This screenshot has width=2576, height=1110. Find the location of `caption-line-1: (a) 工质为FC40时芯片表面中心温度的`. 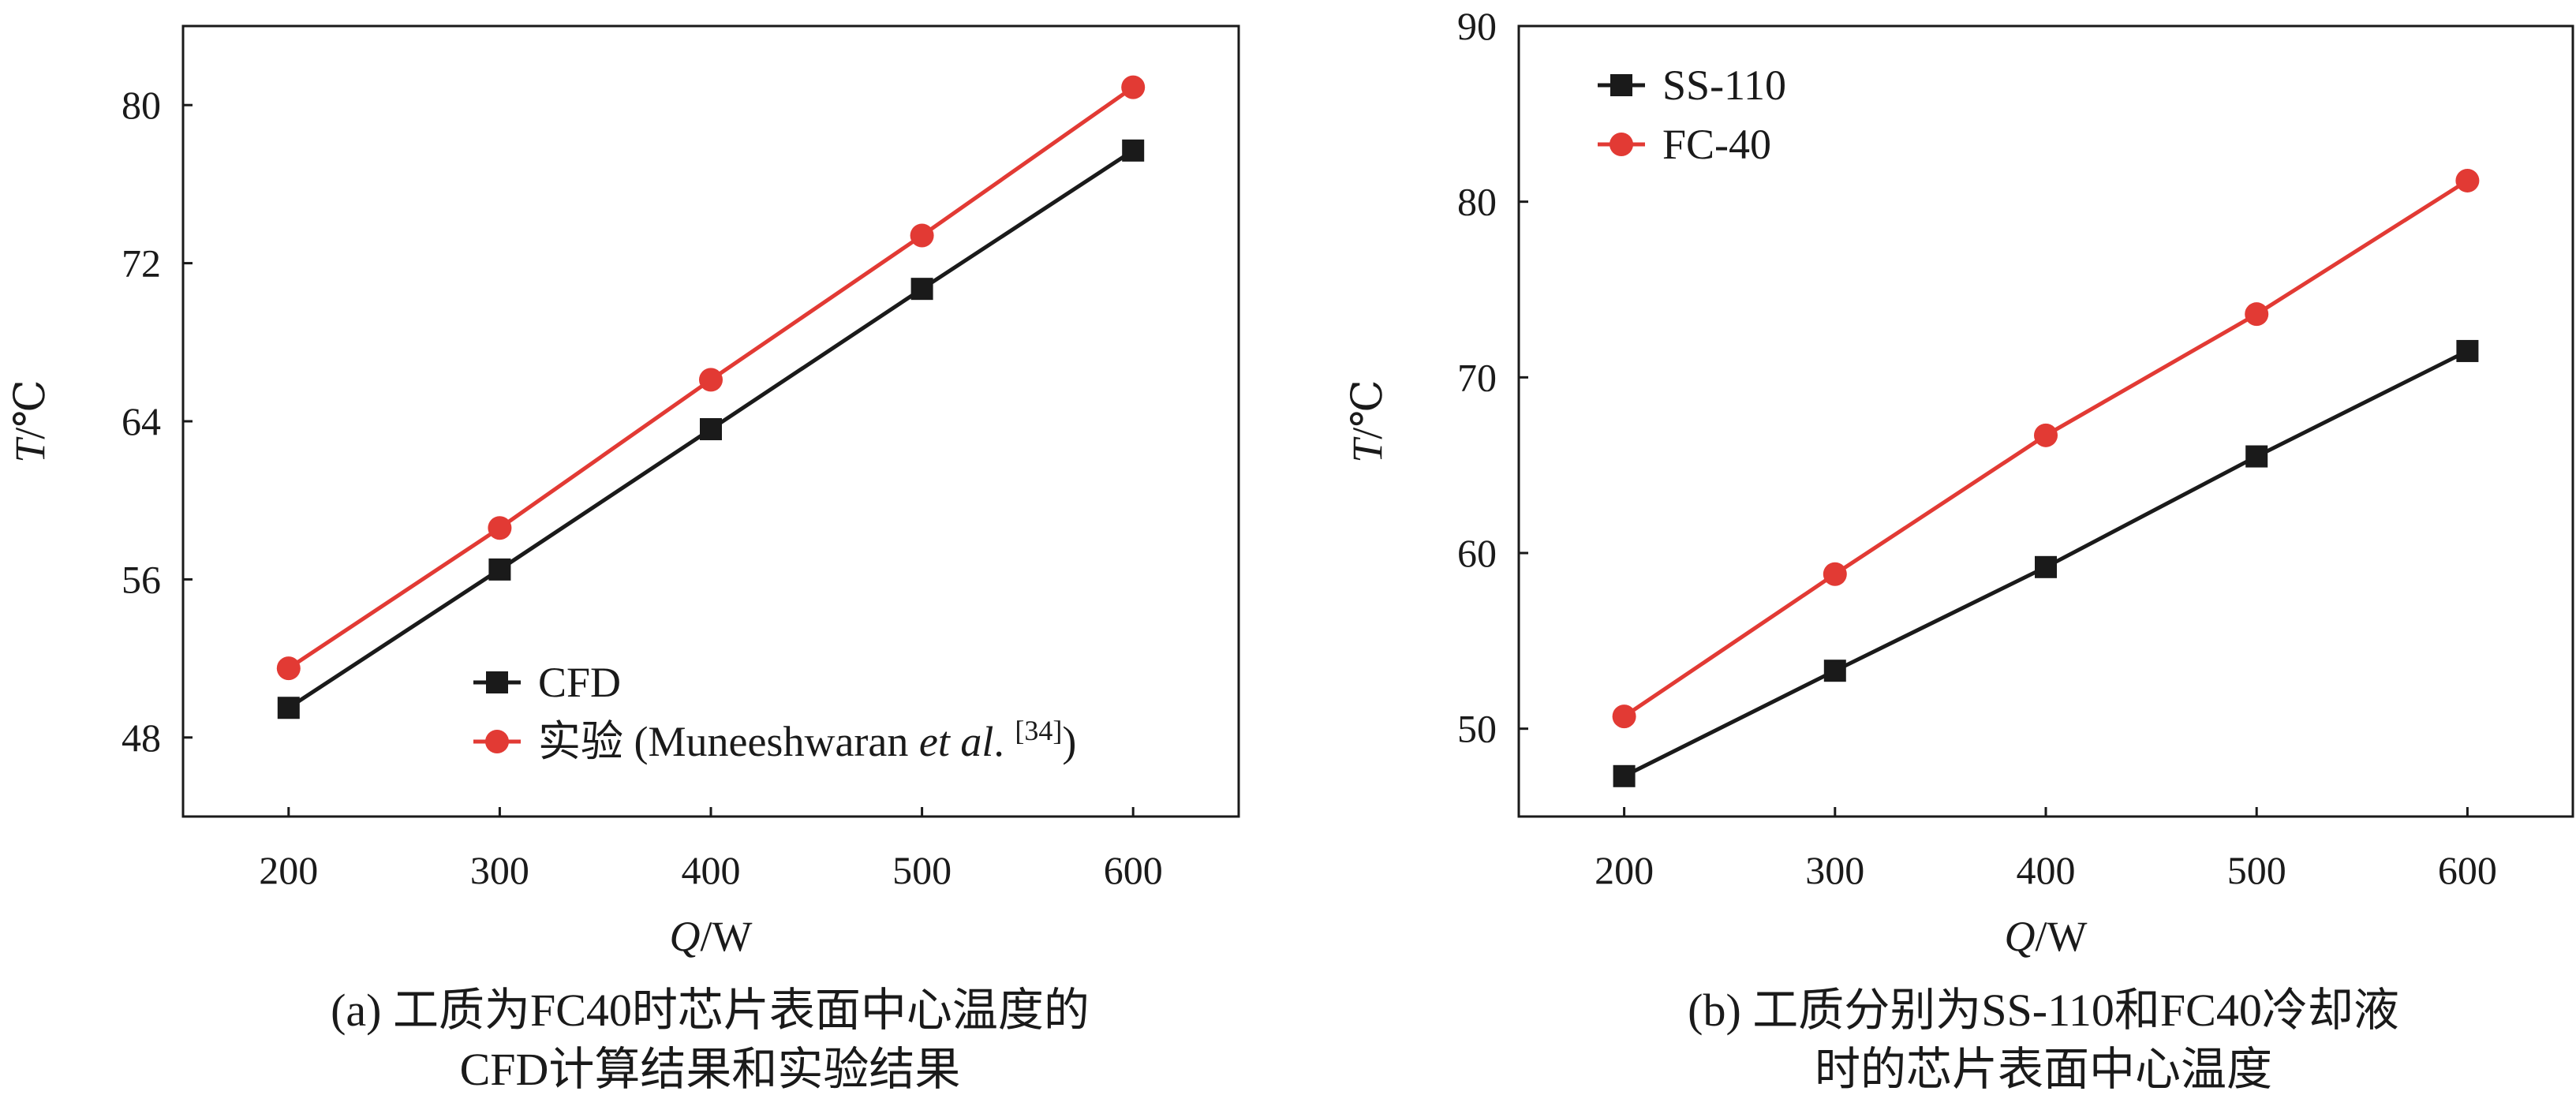

caption-line-1: (a) 工质为FC40时芯片表面中心温度的 is located at coordinates (710, 1010).